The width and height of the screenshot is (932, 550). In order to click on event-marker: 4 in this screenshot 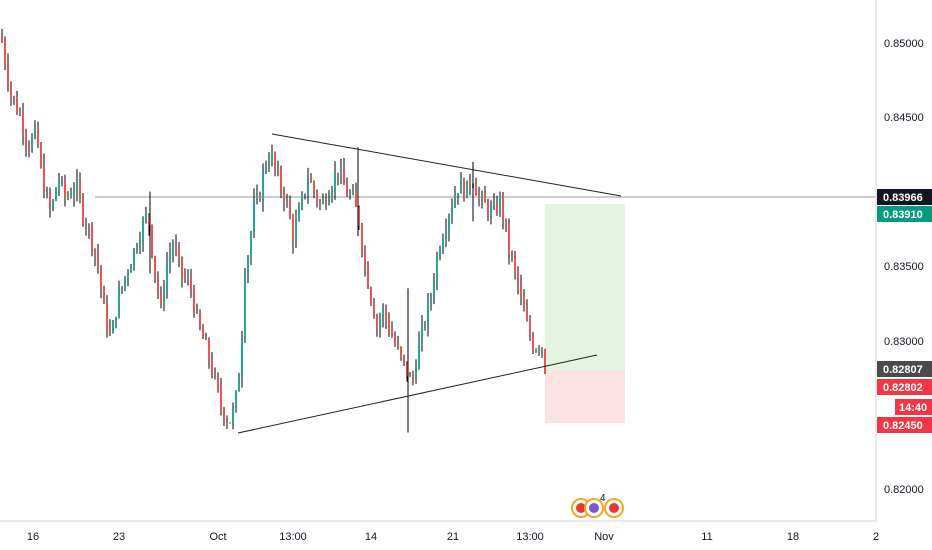, I will do `click(597, 505)`.